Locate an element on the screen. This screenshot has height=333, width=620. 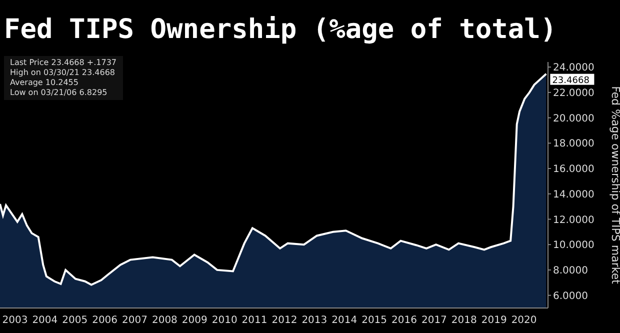
x-tick-label: 2012 is located at coordinates (285, 320).